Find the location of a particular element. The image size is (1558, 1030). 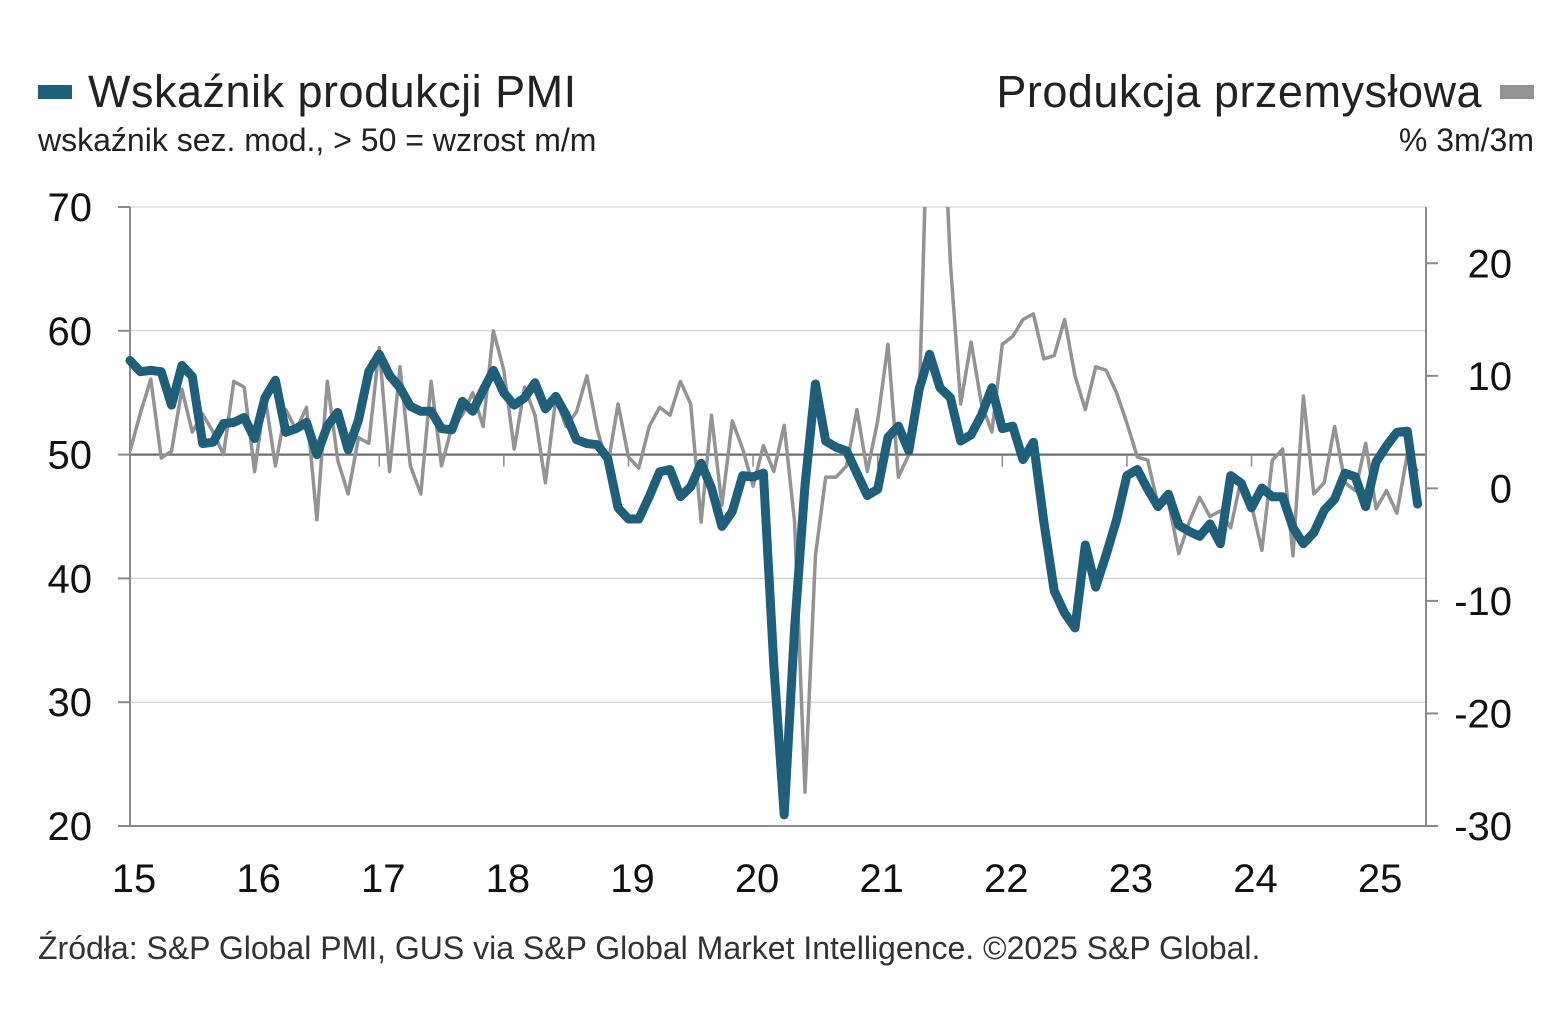

right-axis-tick-label: -10 is located at coordinates (1483, 602).